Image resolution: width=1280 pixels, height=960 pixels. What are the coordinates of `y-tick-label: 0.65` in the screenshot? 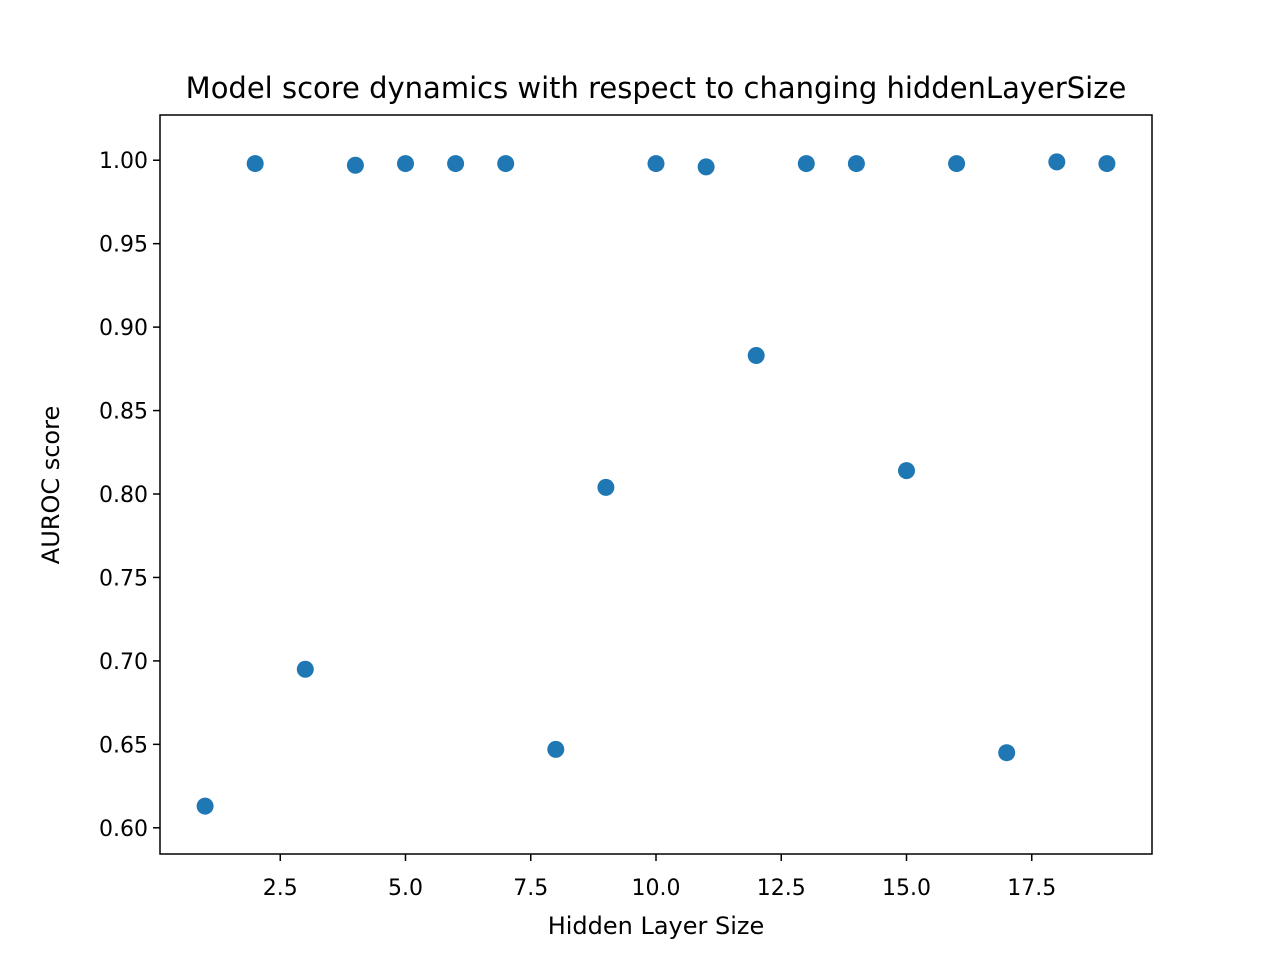 It's located at (123, 745).